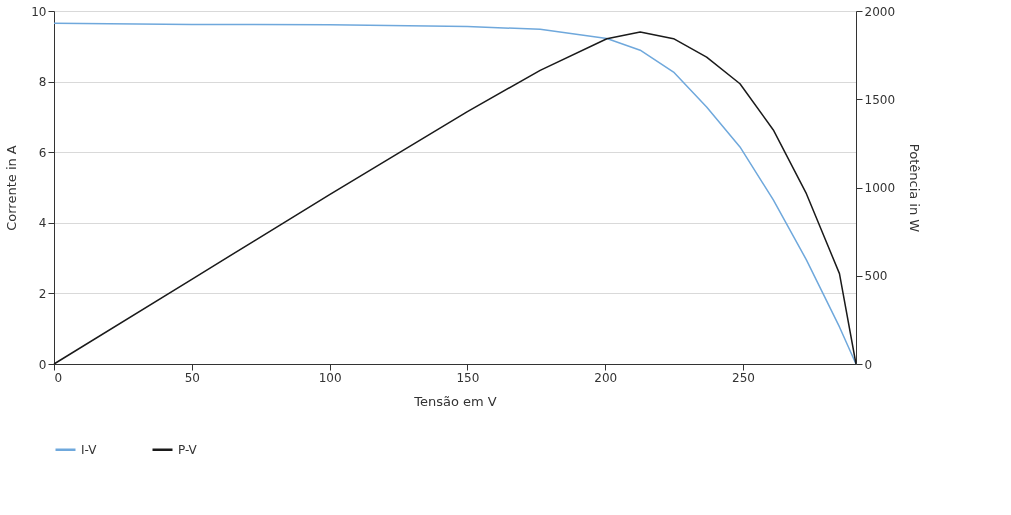 The width and height of the screenshot is (1011, 515). What do you see at coordinates (743, 377) in the screenshot?
I see `x-tick-label: 250` at bounding box center [743, 377].